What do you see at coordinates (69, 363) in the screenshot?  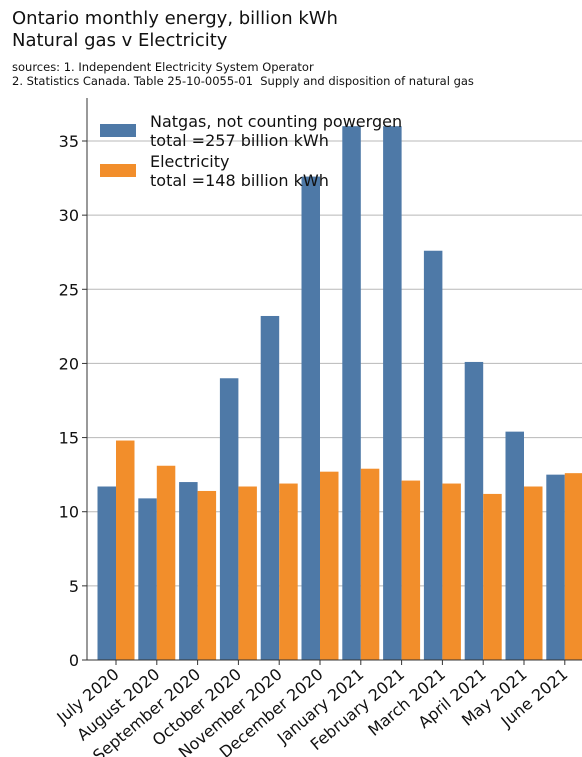 I see `y-tick-label: 20` at bounding box center [69, 363].